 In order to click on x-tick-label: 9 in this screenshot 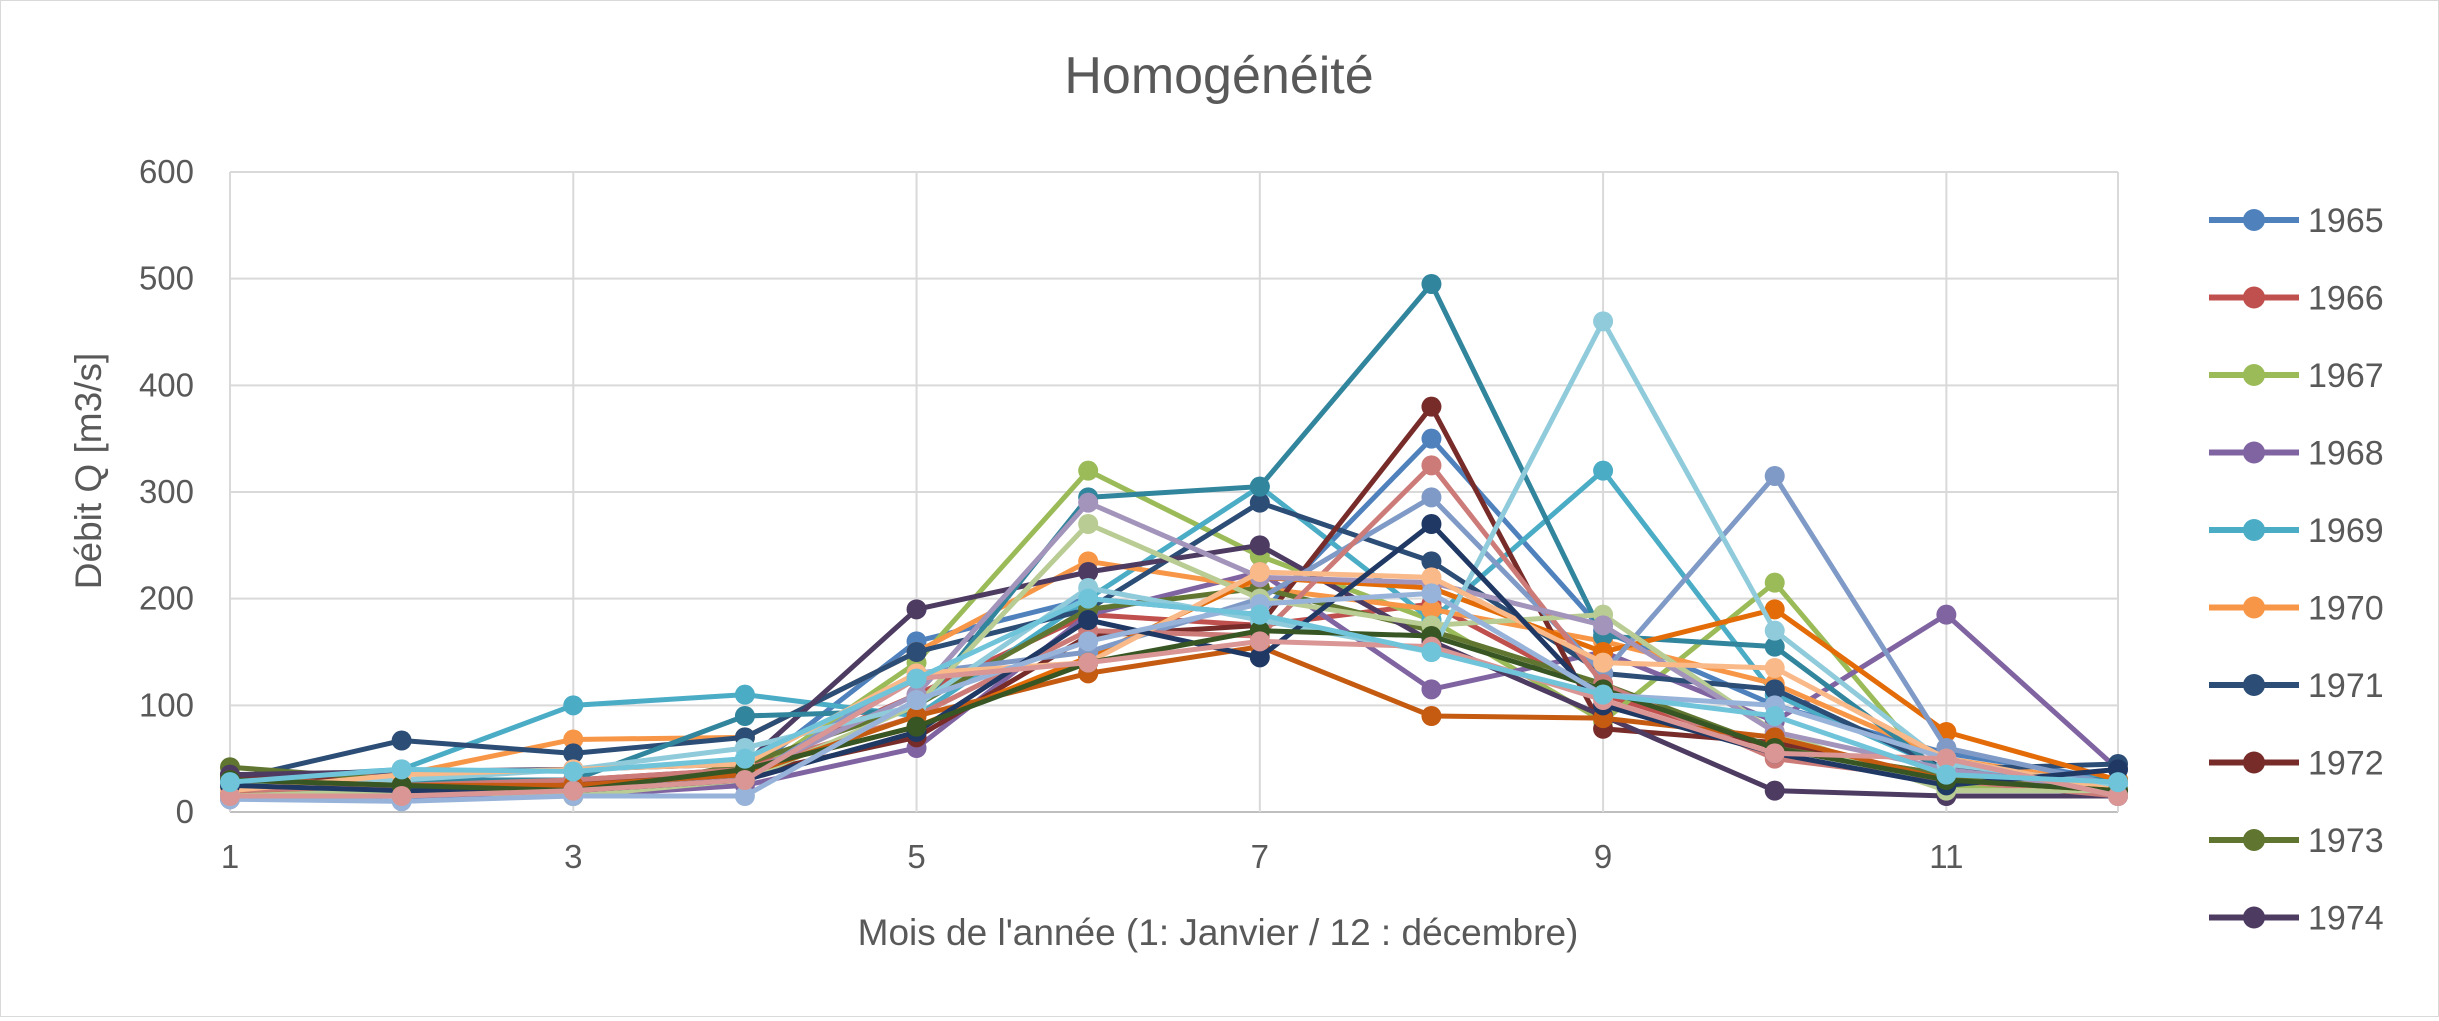, I will do `click(1603, 856)`.